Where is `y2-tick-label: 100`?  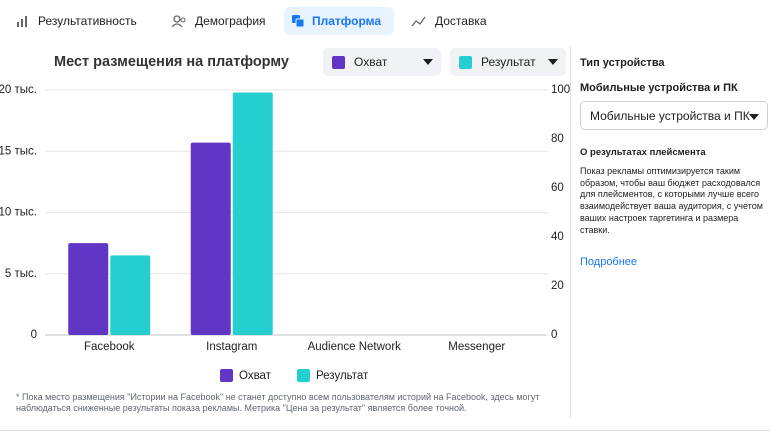
y2-tick-label: 100 is located at coordinates (560, 90).